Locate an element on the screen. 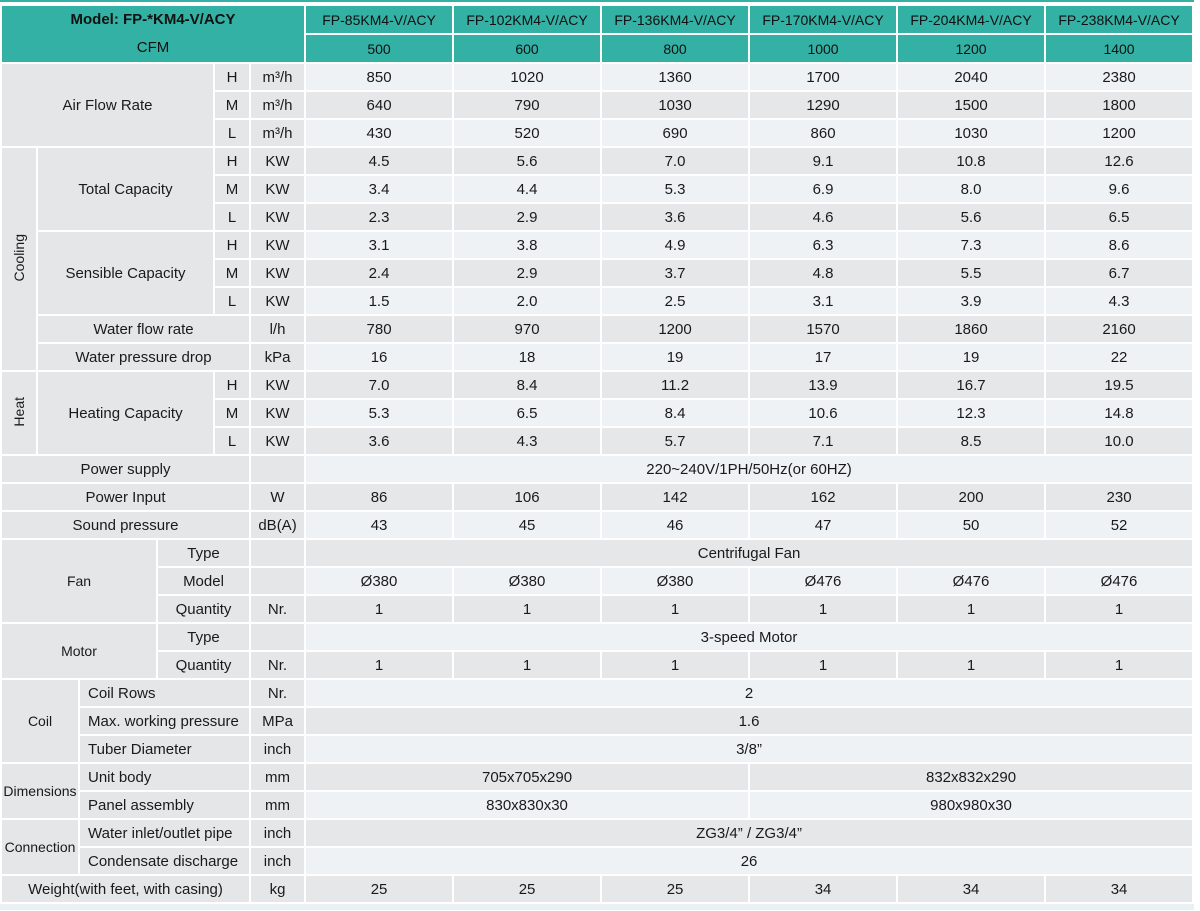  sensible-capacity-m-value: 3.7 is located at coordinates (675, 273).